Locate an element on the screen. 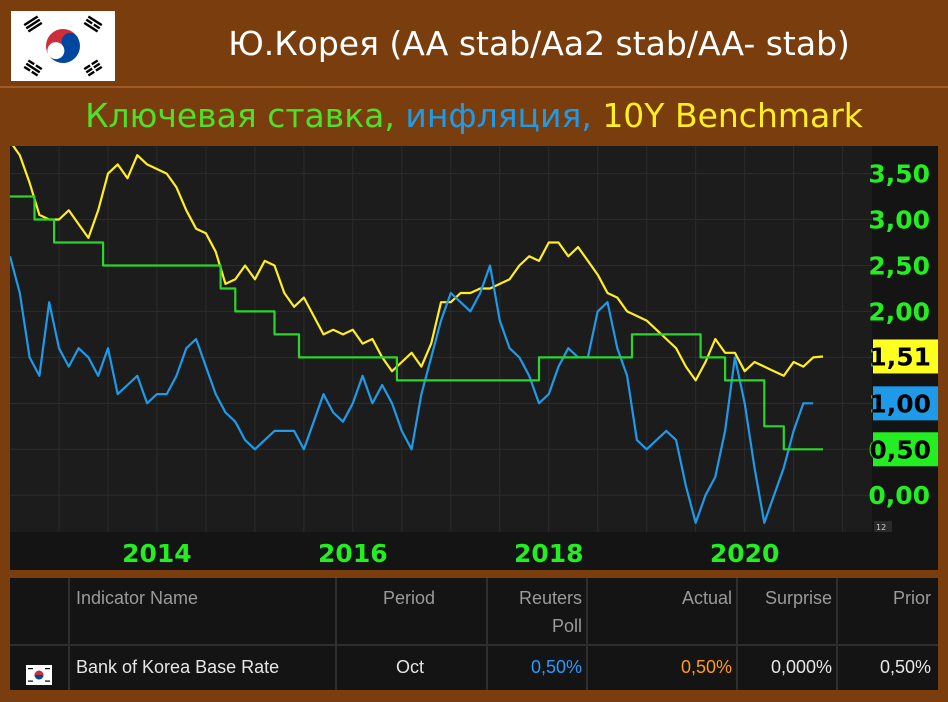  chart-subtitle: Ключевая ставка, инфляция, 10Y Benchmark is located at coordinates (474, 116).